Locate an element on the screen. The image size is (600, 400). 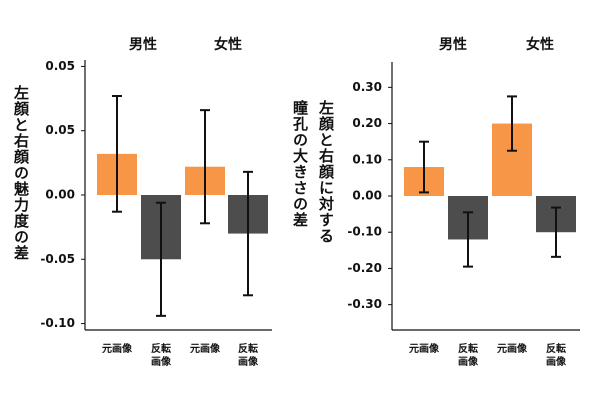
y-tick-label: 0.10 is located at coordinates (367, 159).